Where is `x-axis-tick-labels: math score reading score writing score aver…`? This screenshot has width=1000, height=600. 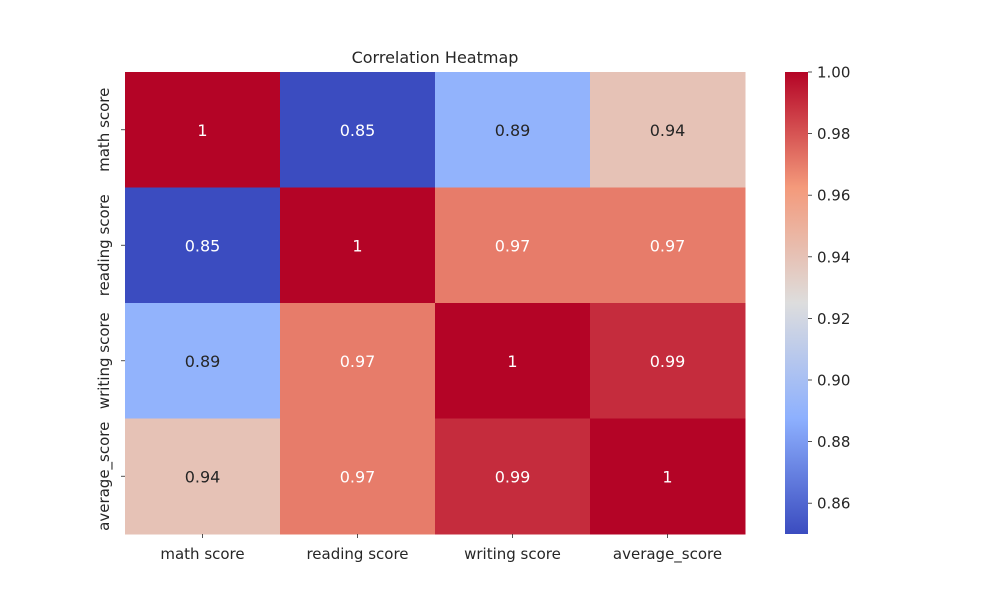
x-axis-tick-labels: math score reading score writing score aver… is located at coordinates (441, 549).